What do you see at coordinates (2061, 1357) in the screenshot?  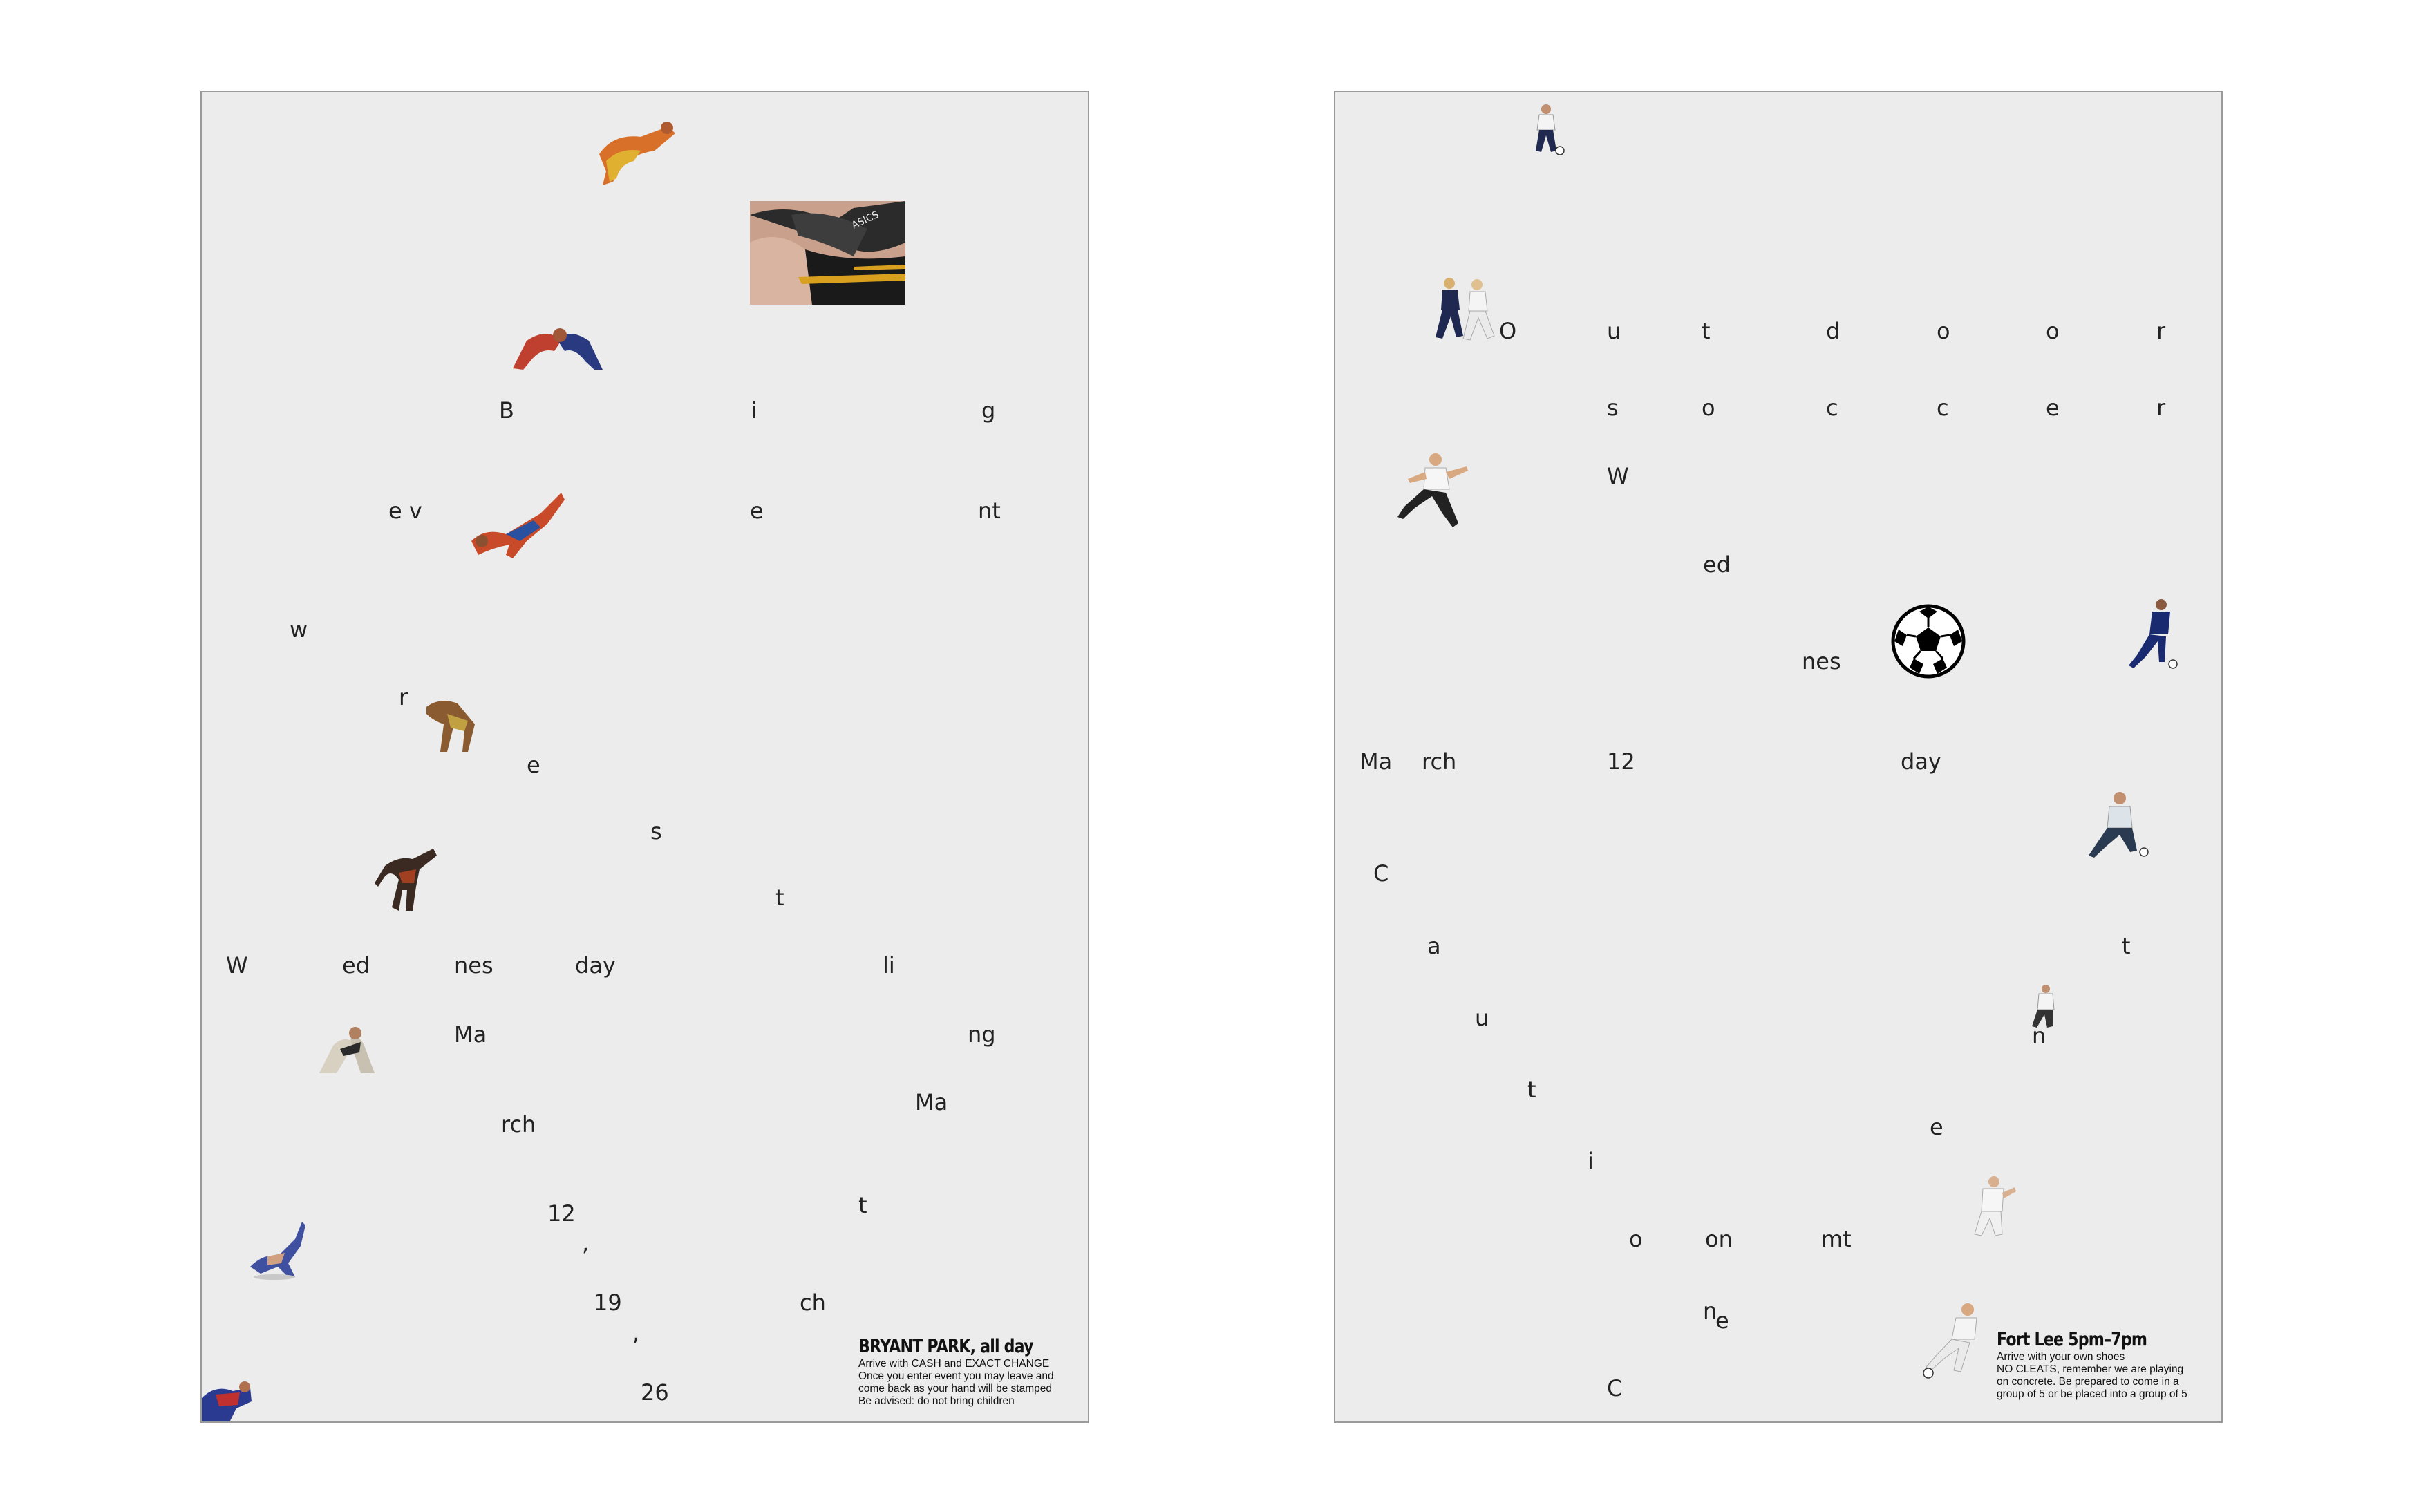 I see `event-info-line: Arrive with your own shoes` at bounding box center [2061, 1357].